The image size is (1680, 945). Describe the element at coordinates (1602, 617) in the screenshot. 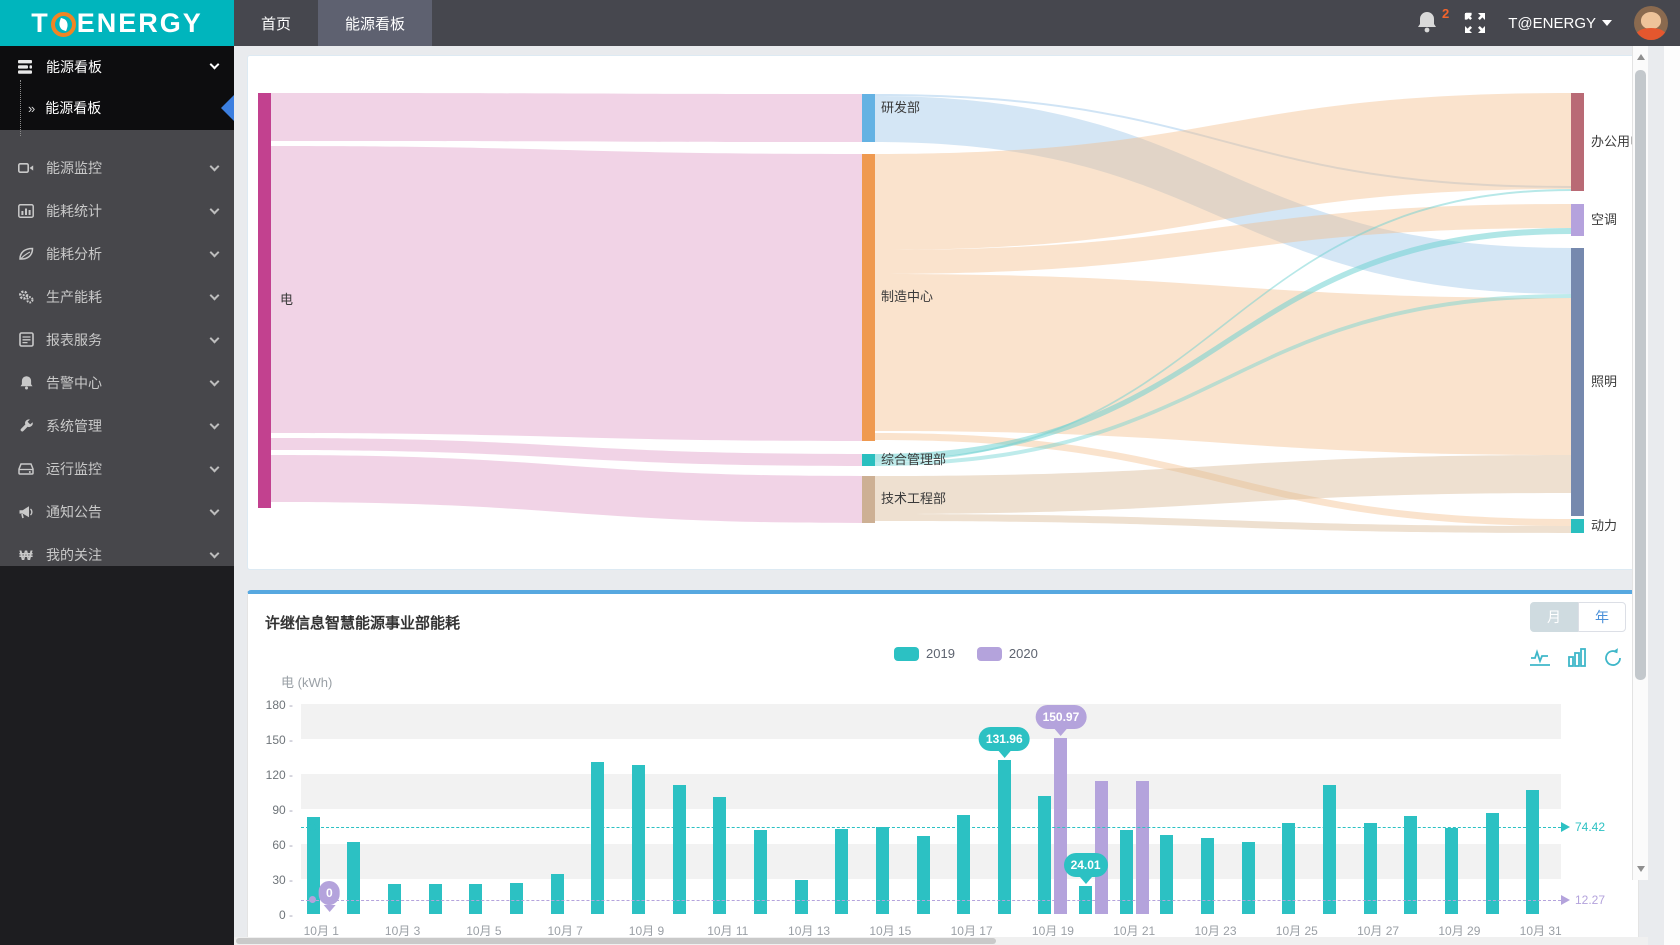

I see `year-toggle-button: 年` at that location.